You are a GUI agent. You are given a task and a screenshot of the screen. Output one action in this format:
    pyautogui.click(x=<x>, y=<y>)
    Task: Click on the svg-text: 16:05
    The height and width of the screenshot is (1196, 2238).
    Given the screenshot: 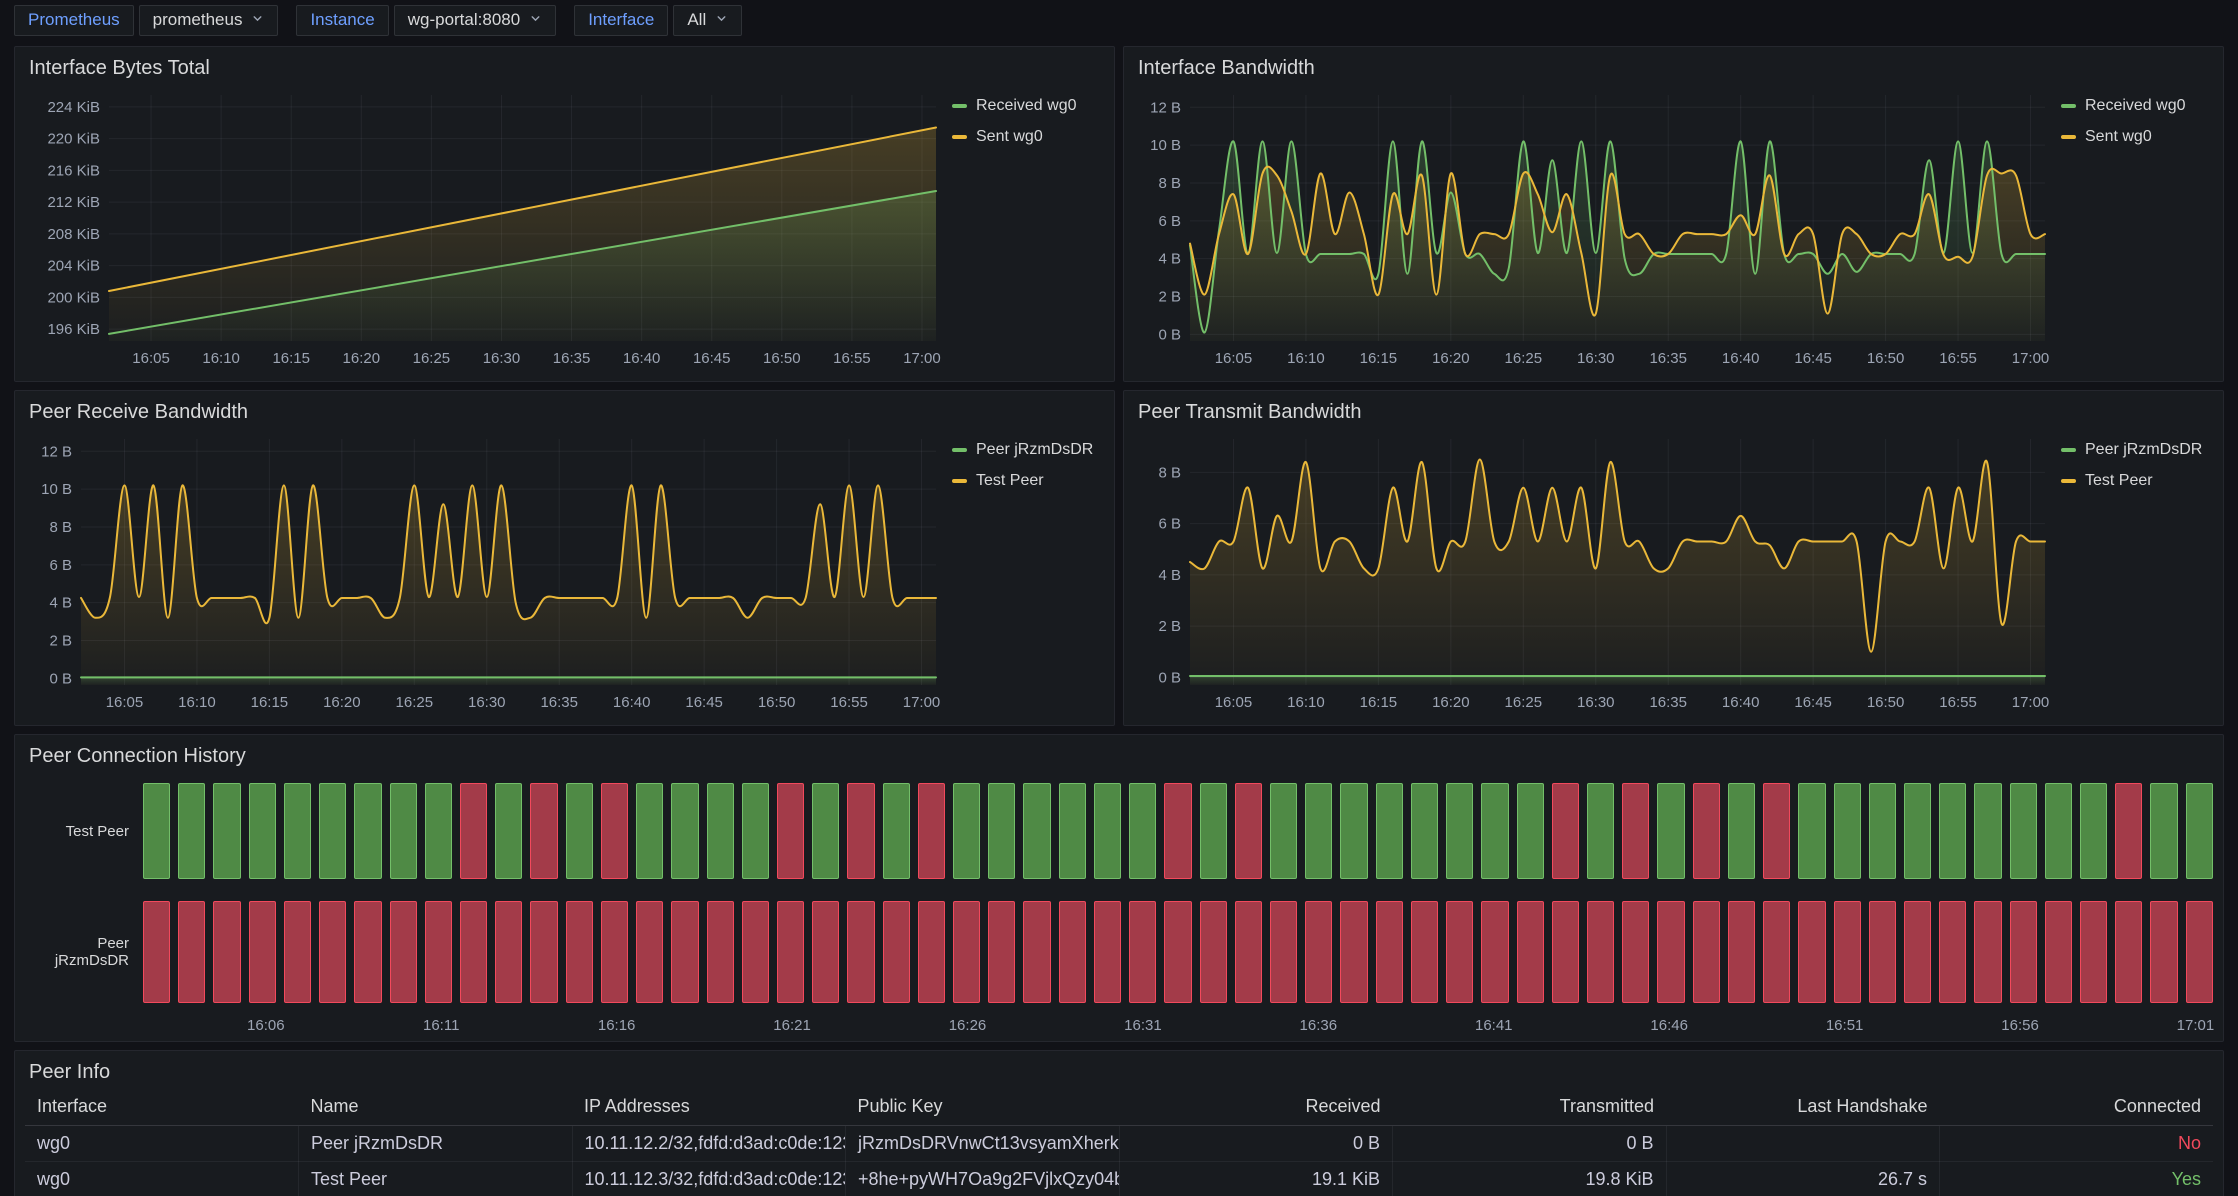 What is the action you would take?
    pyautogui.click(x=1234, y=702)
    